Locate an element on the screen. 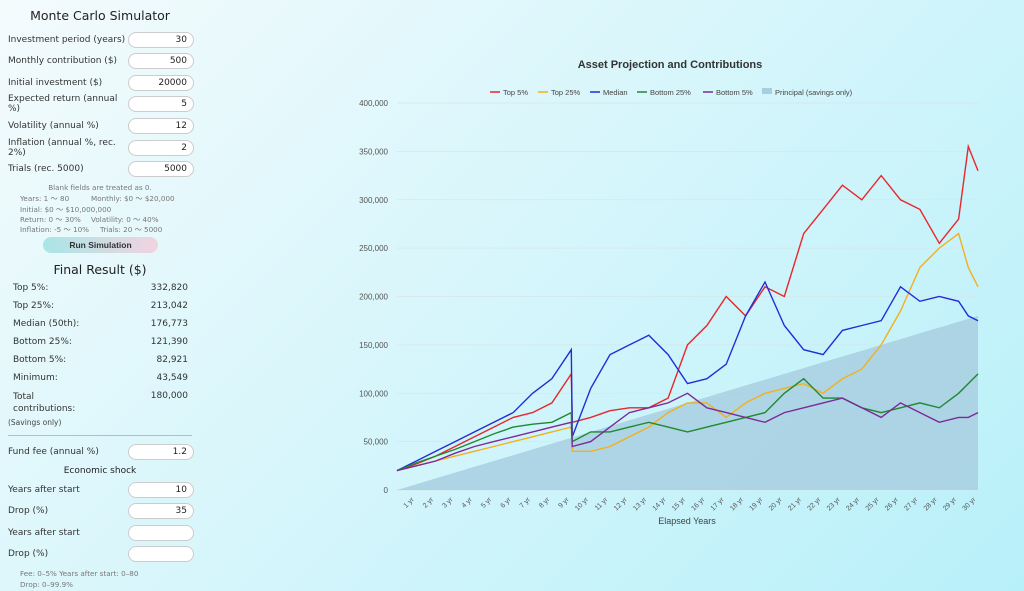 The image size is (1024, 591). input-label: Trials (rec. 5000) is located at coordinates (46, 169).